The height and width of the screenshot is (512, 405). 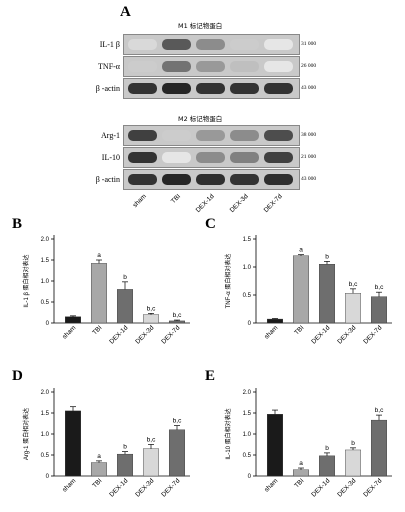 I want to click on blot-mw-label: 31 000, so click(x=309, y=44).